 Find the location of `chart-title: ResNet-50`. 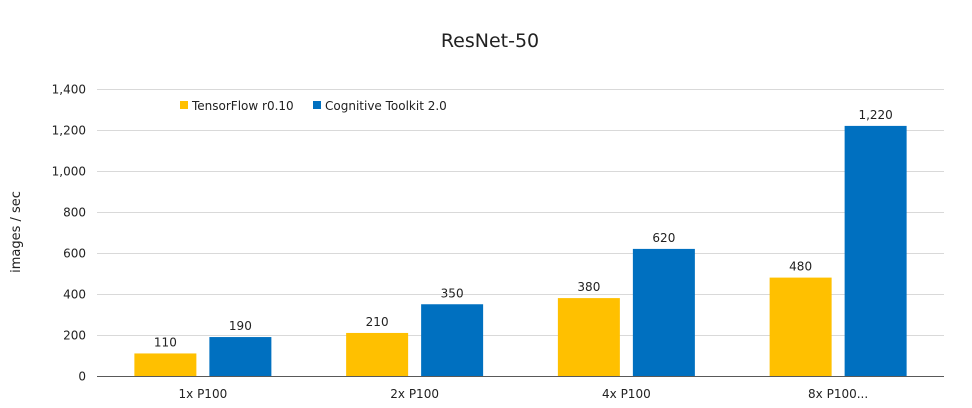

chart-title: ResNet-50 is located at coordinates (490, 41).